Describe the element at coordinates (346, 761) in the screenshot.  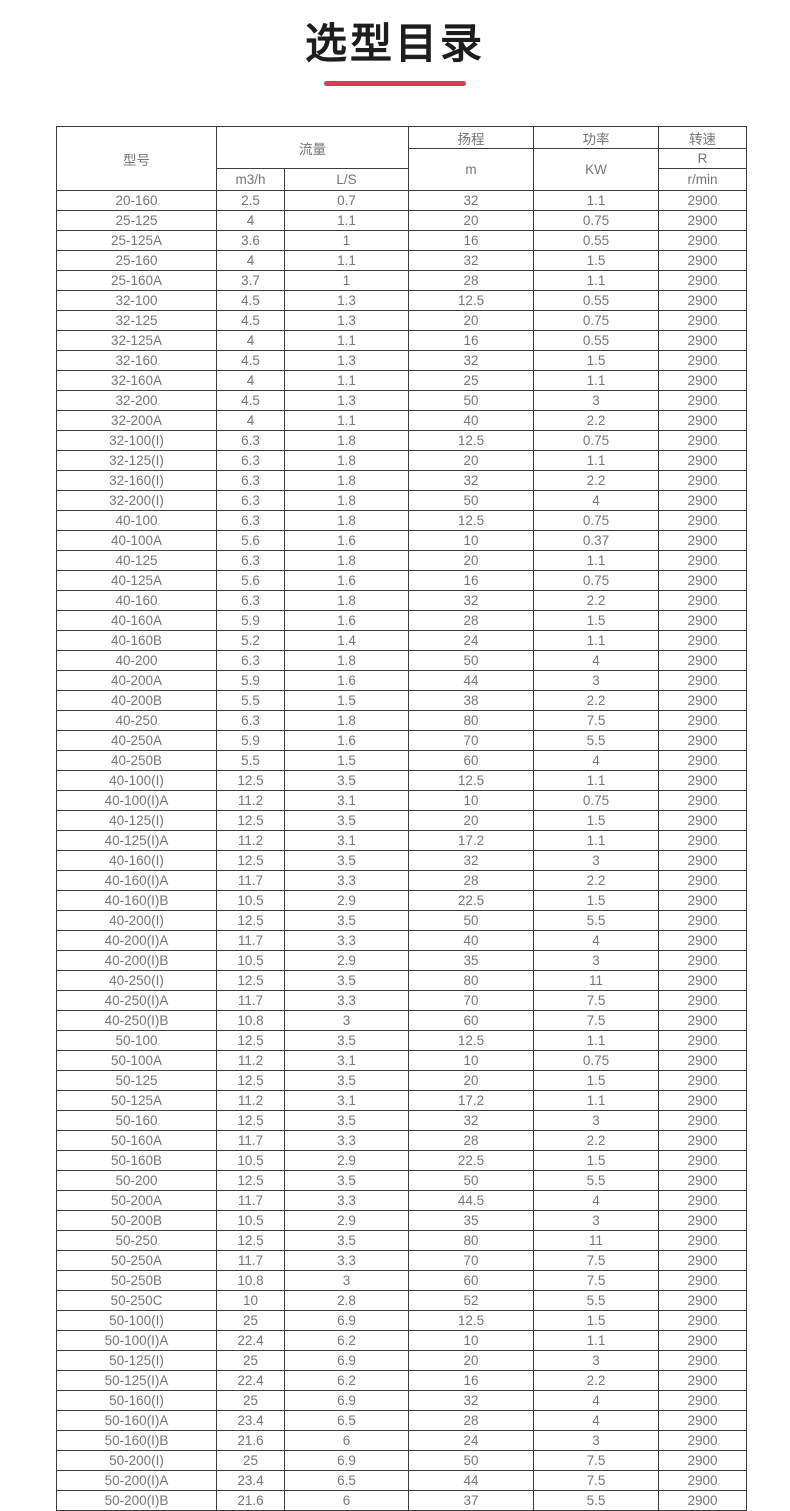
I see `cell-flow_ls: 1.5` at that location.